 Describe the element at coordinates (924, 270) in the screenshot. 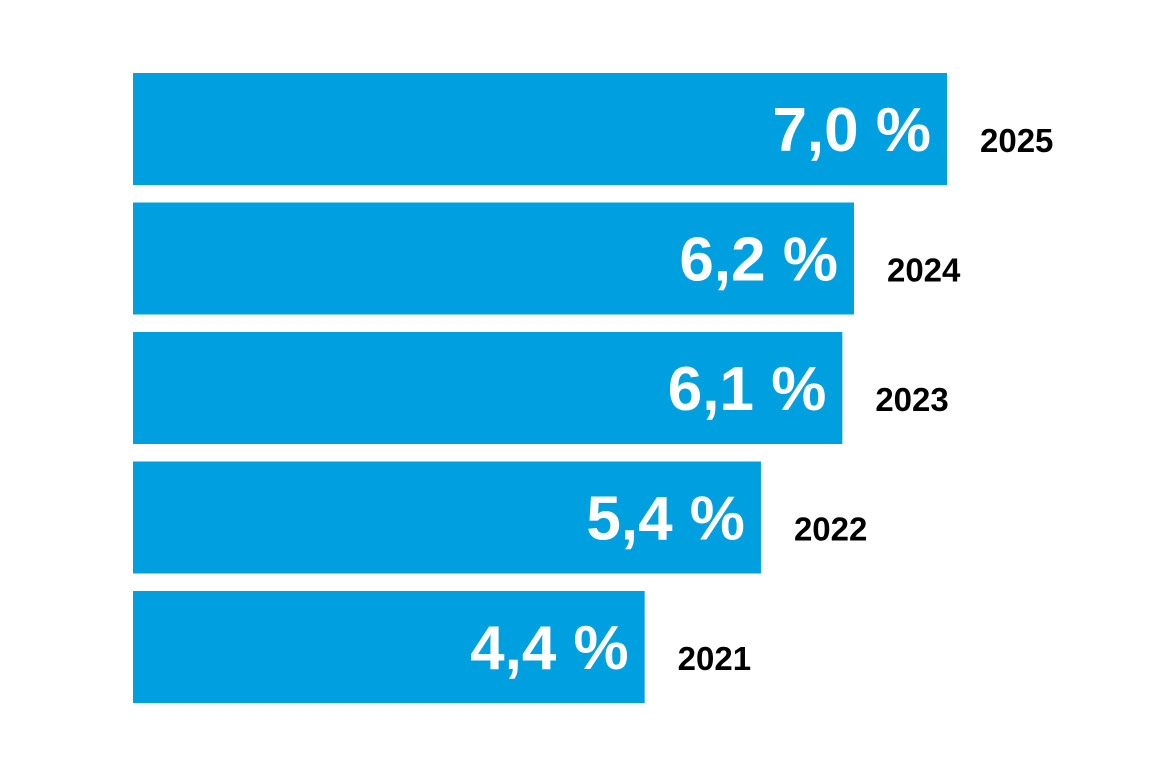

I see `category-label-2024: 2024` at that location.